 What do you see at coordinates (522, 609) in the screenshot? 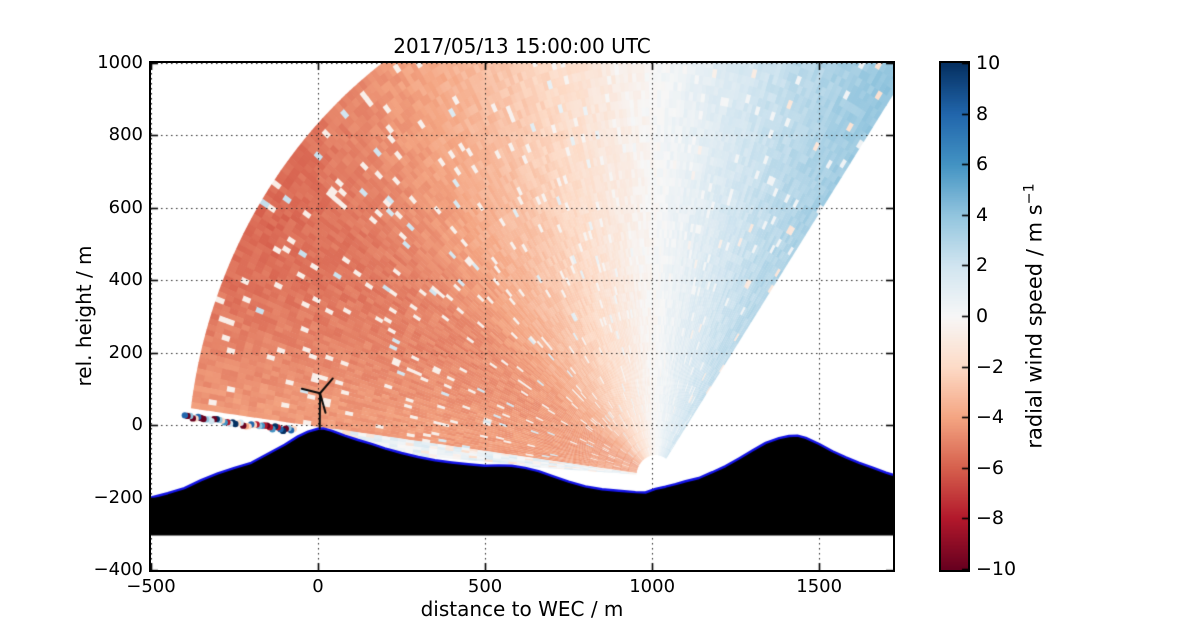
I see `x-axis-label: distance to WEC / m` at bounding box center [522, 609].